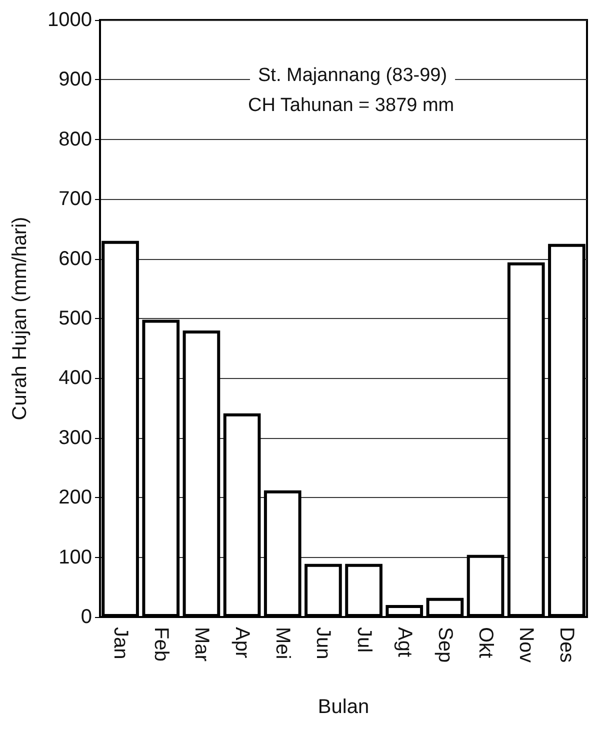 Image resolution: width=602 pixels, height=737 pixels. What do you see at coordinates (75, 139) in the screenshot?
I see `y-tick-label: 800` at bounding box center [75, 139].